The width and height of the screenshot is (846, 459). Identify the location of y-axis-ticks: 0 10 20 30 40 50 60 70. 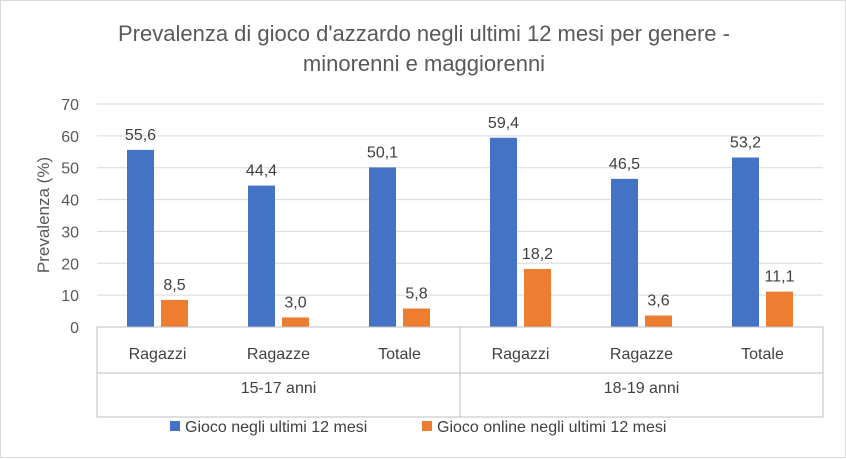
(70, 217).